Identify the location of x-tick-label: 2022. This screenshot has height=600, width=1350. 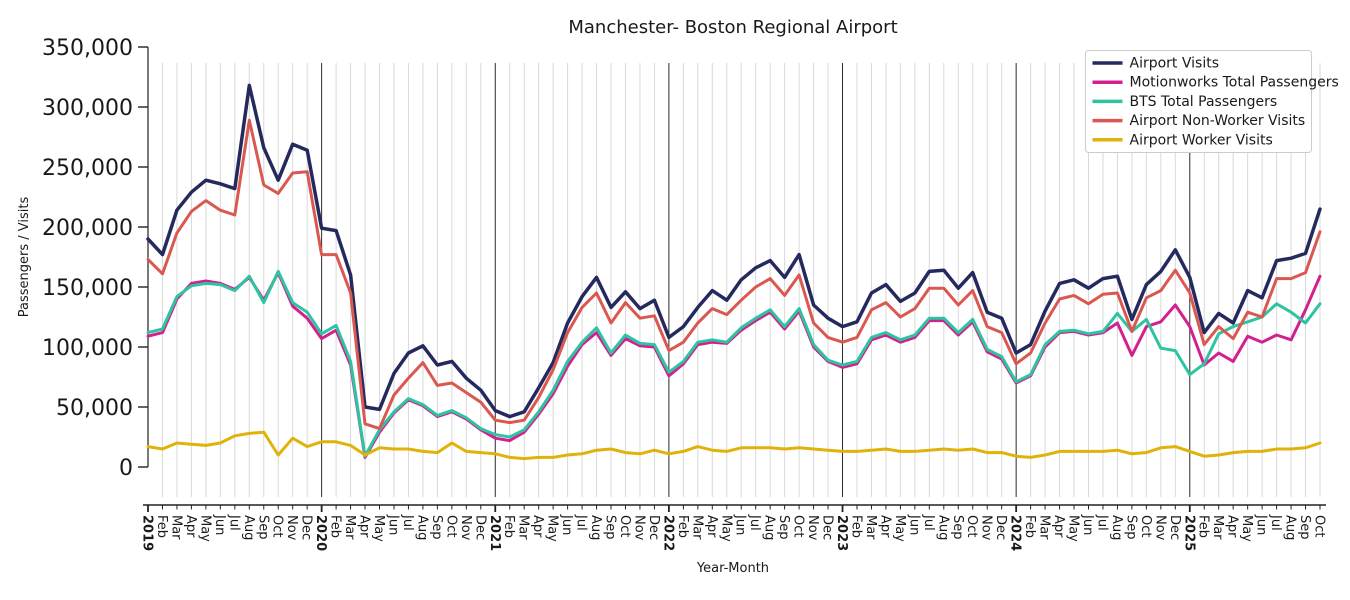
(667, 533).